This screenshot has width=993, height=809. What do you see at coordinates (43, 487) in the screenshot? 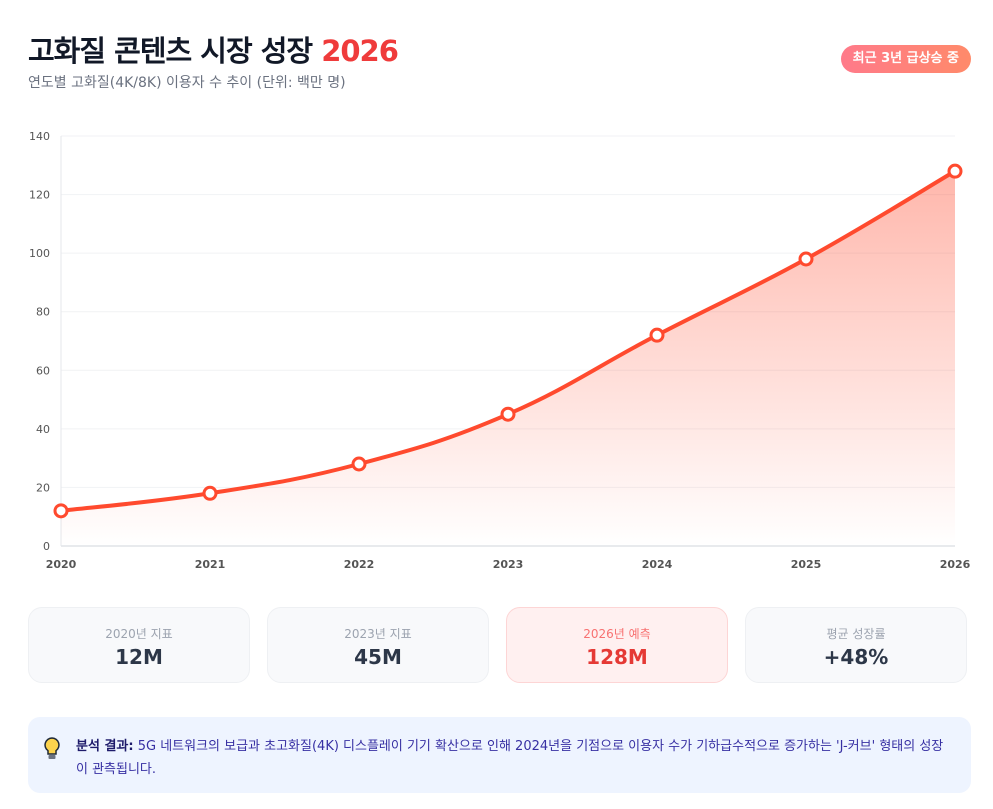
I see `y-tick-label: 20` at bounding box center [43, 487].